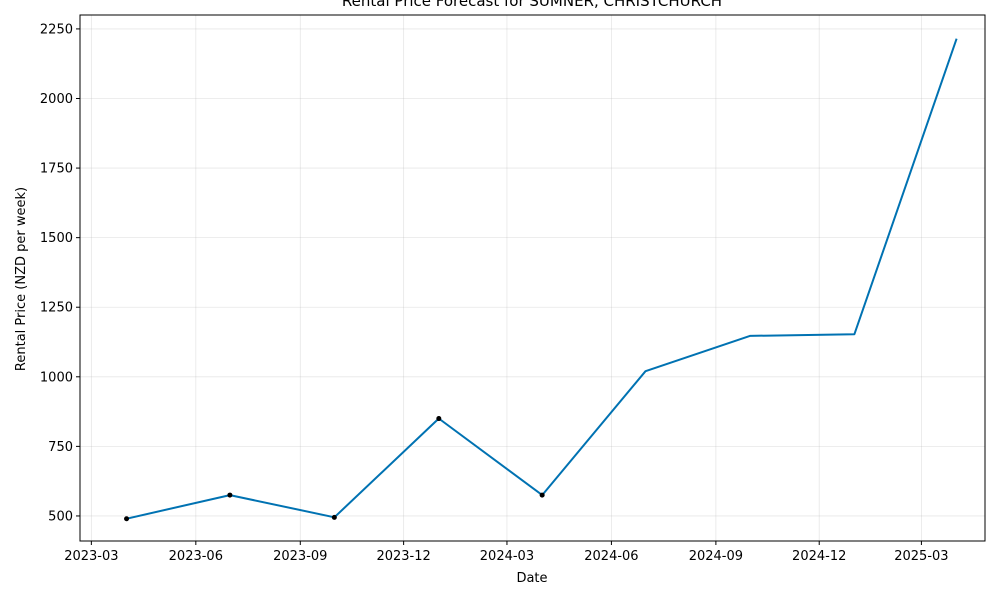 The height and width of the screenshot is (600, 1000). What do you see at coordinates (21, 279) in the screenshot?
I see `y-axis-label: Rental Price (NZD per week)` at bounding box center [21, 279].